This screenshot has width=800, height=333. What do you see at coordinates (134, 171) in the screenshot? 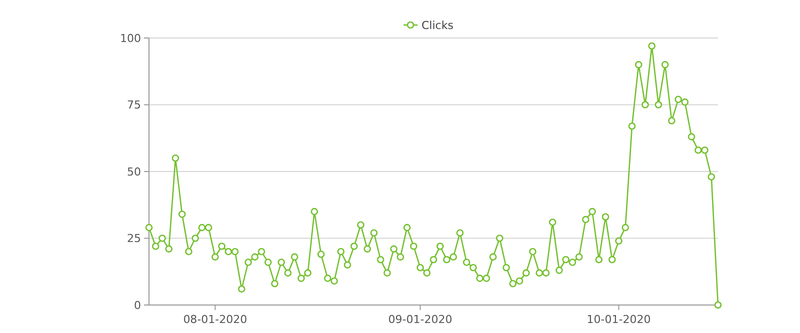
I see `y-tick-label: 50` at bounding box center [134, 171].